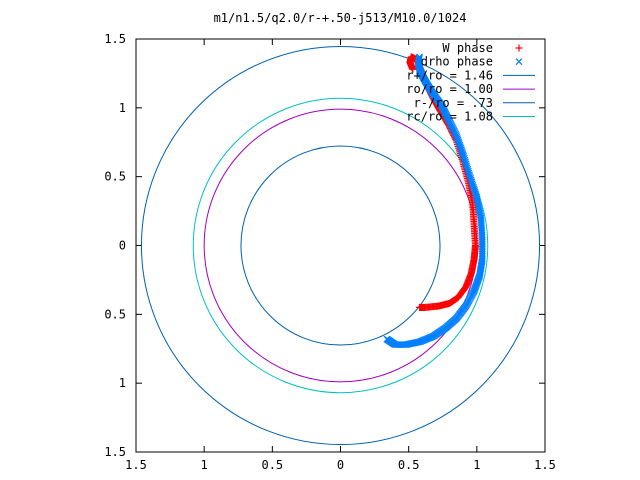 The width and height of the screenshot is (640, 480). Describe the element at coordinates (340, 18) in the screenshot. I see `chart-title: m1/n1.5/q2.0/r-+.50-j513/M10.0/1024` at that location.